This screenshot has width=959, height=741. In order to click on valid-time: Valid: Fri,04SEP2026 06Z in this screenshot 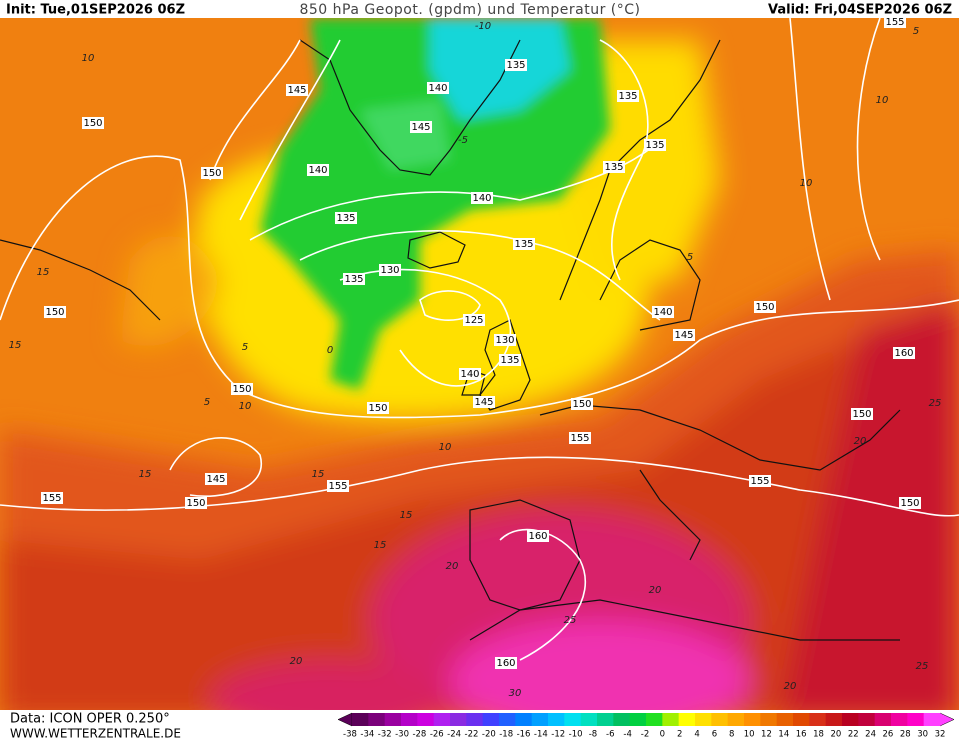, I will do `click(860, 10)`.